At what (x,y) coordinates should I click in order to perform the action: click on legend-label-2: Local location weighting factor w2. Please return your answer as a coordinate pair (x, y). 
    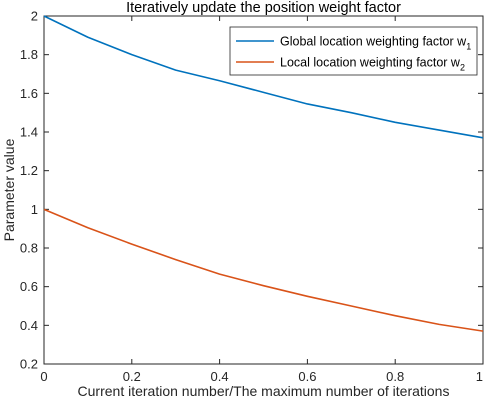
    Looking at the image, I should click on (372, 64).